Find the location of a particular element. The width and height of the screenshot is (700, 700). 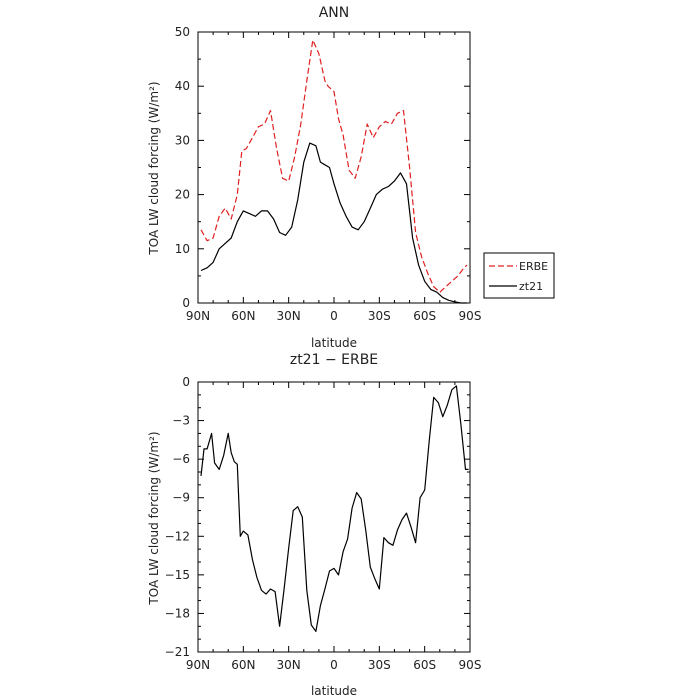

x-tick-label-bottom: 30N is located at coordinates (289, 665).